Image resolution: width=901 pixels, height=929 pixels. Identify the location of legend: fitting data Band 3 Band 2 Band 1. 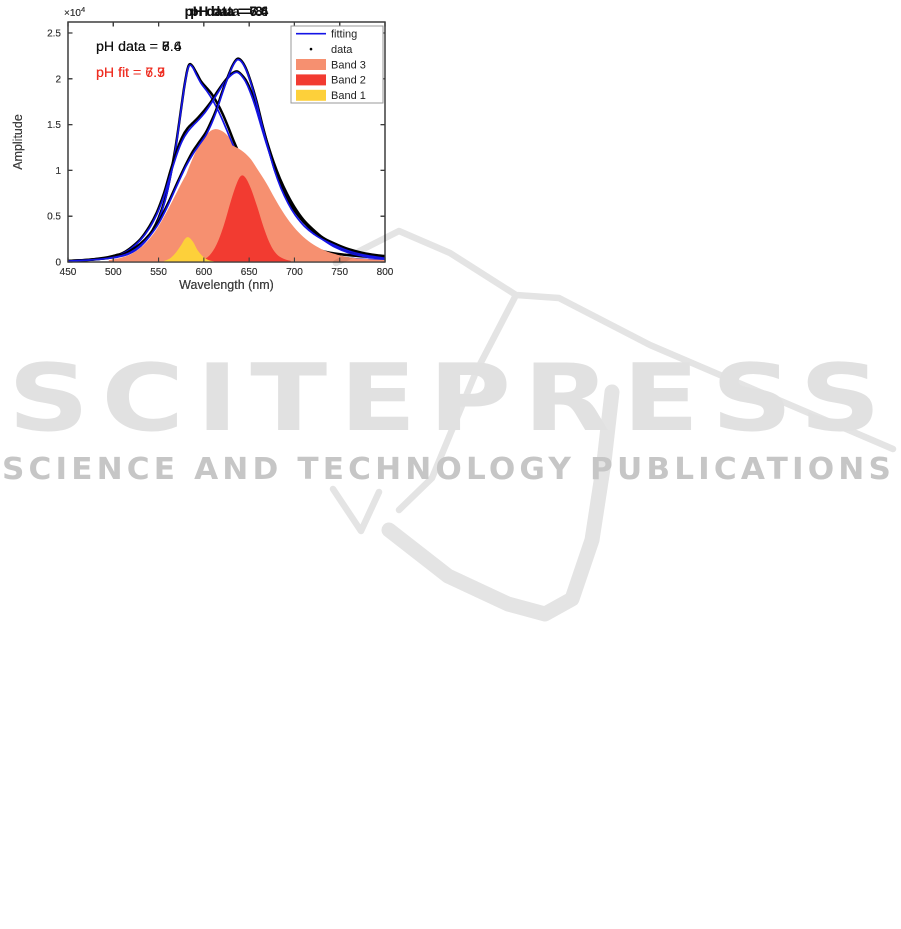
(337, 64).